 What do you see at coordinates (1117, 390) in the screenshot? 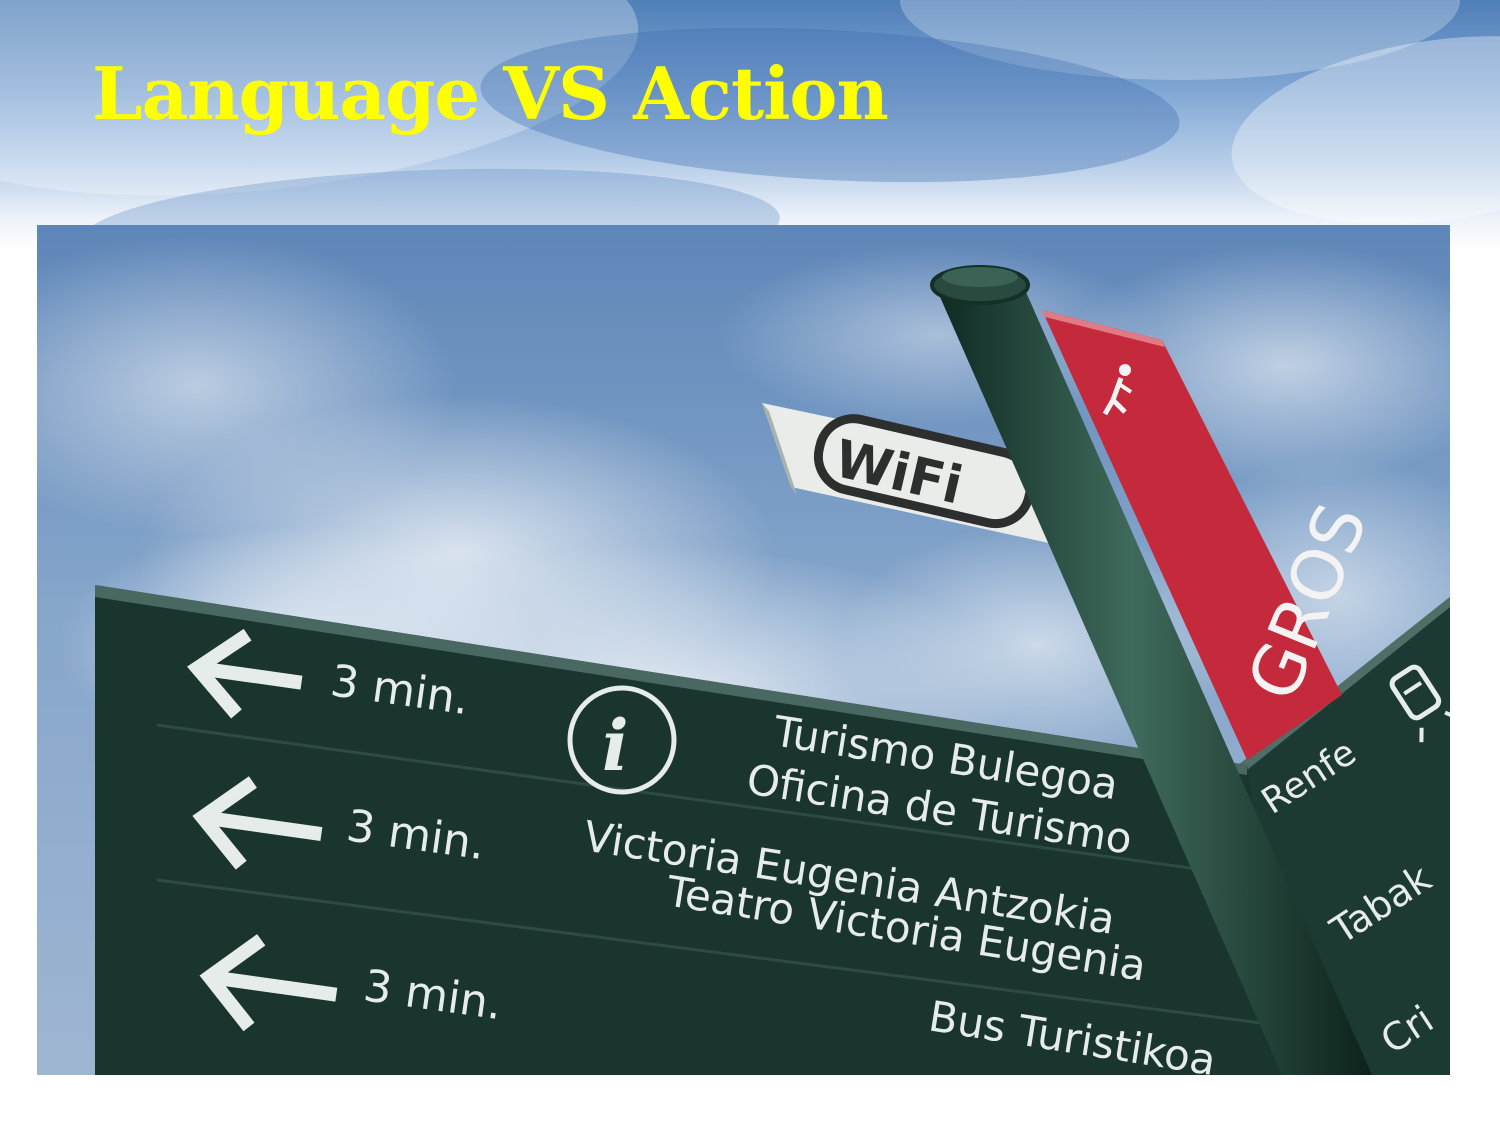
I see `pedestrian-icon` at bounding box center [1117, 390].